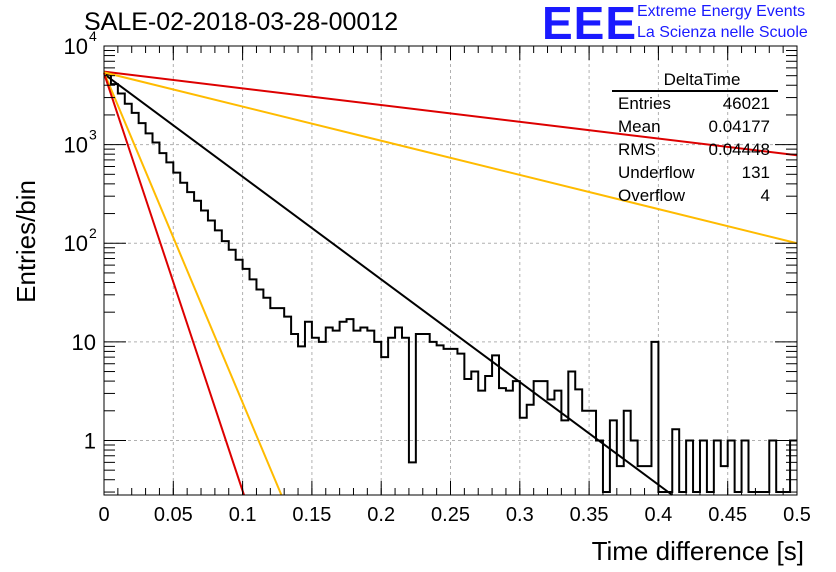 This screenshot has width=836, height=572. What do you see at coordinates (695, 126) in the screenshot?
I see `stats-row-mean: Mean 0.04177` at bounding box center [695, 126].